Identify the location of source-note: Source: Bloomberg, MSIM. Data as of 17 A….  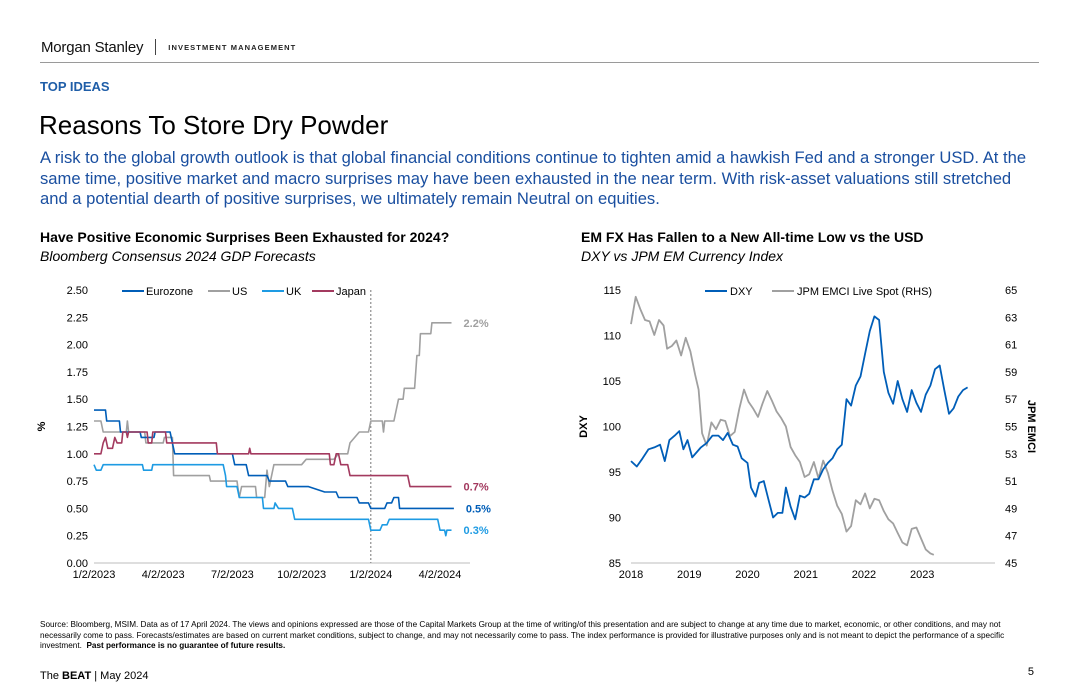
(540, 636).